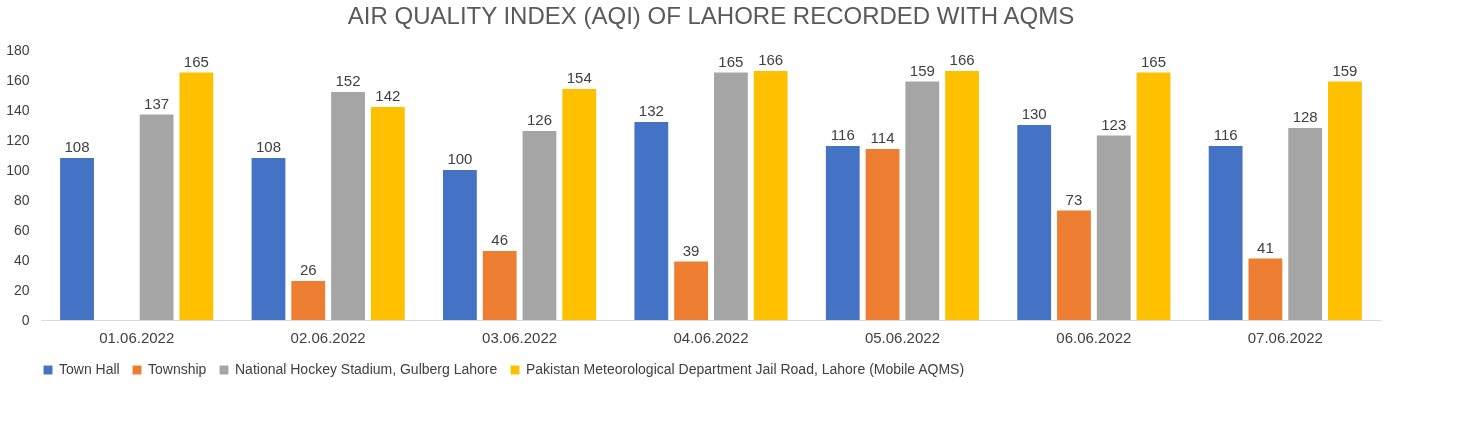 The height and width of the screenshot is (433, 1469). What do you see at coordinates (1265, 247) in the screenshot?
I see `data-label: 41` at bounding box center [1265, 247].